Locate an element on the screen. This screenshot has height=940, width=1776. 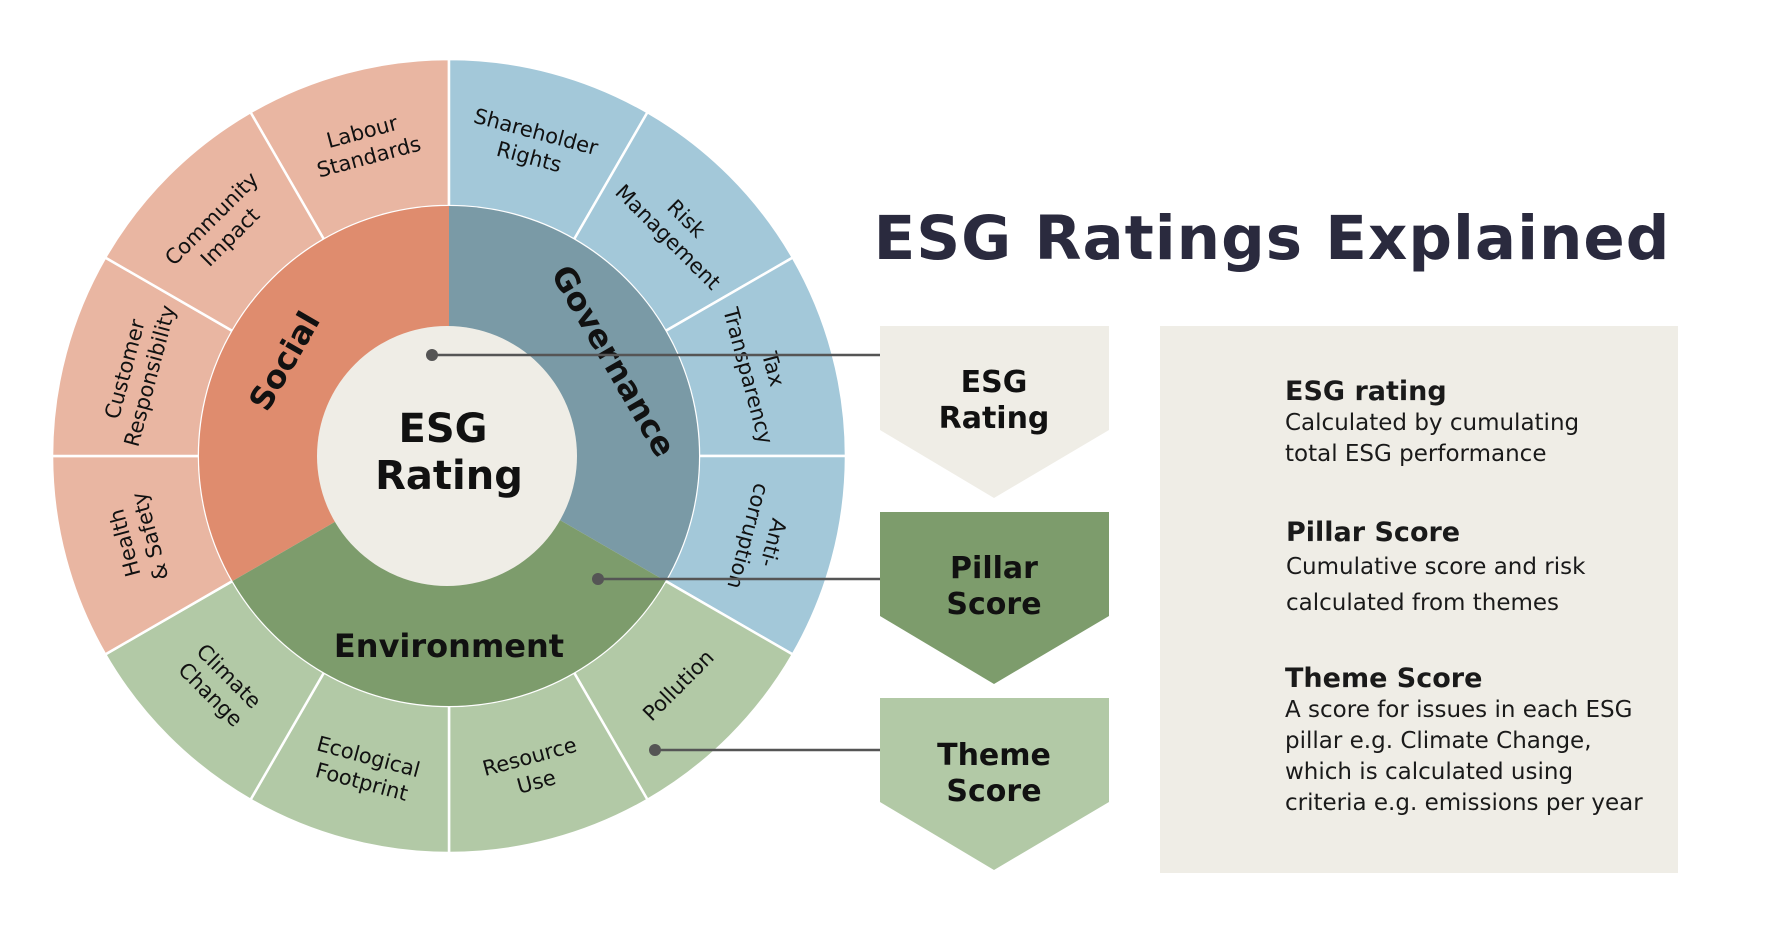
definition-title: Pillar Score is located at coordinates (1373, 532).